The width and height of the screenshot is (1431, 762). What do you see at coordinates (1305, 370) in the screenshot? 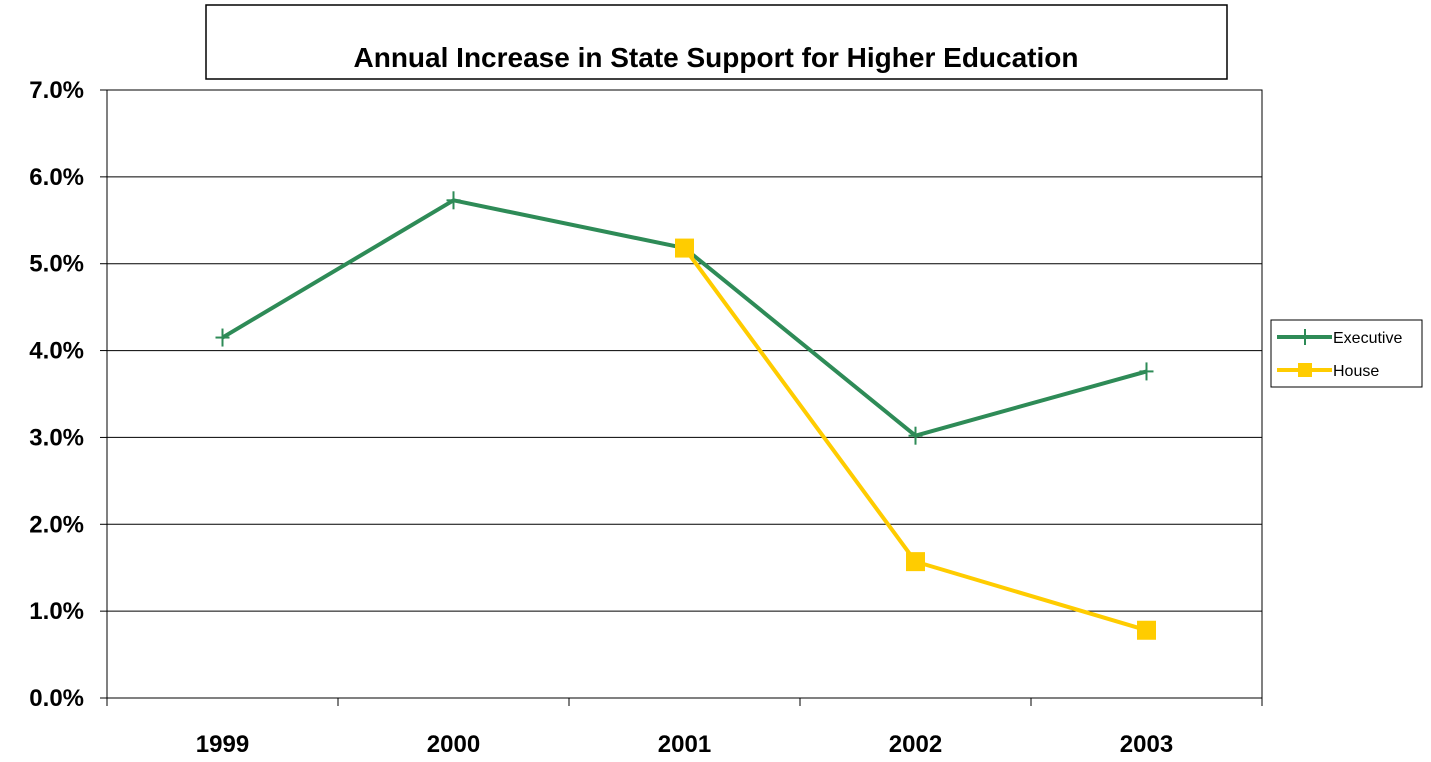
I see `legend-marker-house` at bounding box center [1305, 370].